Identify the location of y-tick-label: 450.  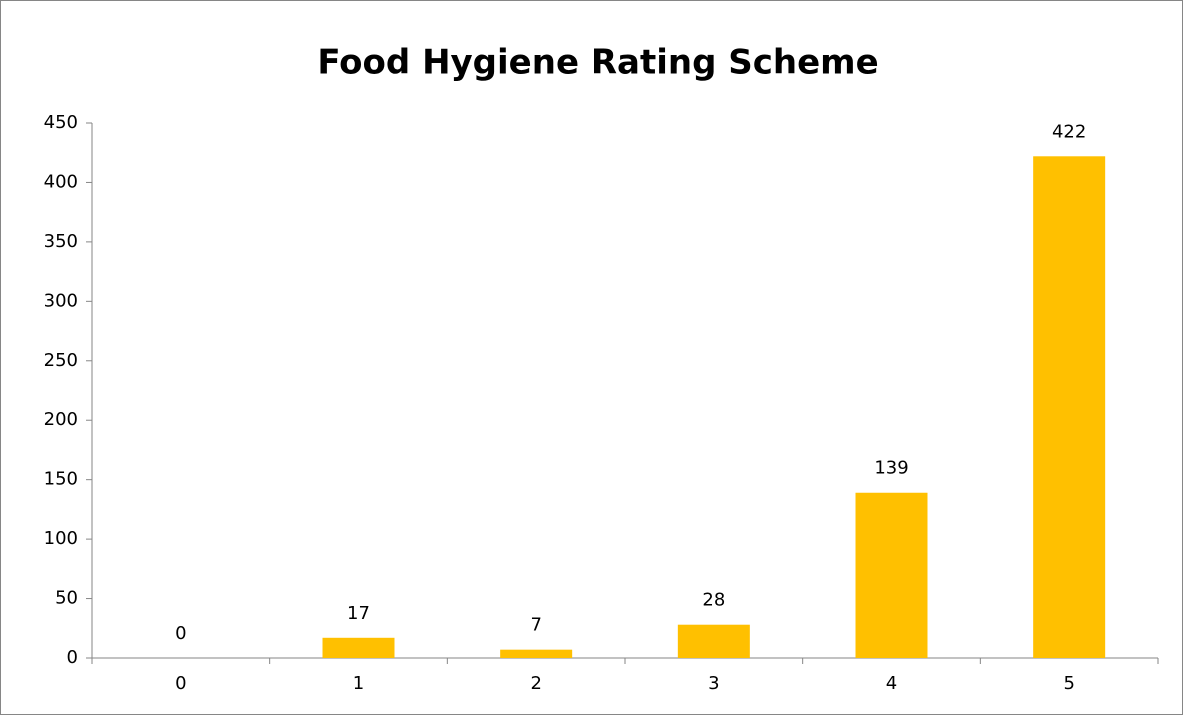
(61, 122).